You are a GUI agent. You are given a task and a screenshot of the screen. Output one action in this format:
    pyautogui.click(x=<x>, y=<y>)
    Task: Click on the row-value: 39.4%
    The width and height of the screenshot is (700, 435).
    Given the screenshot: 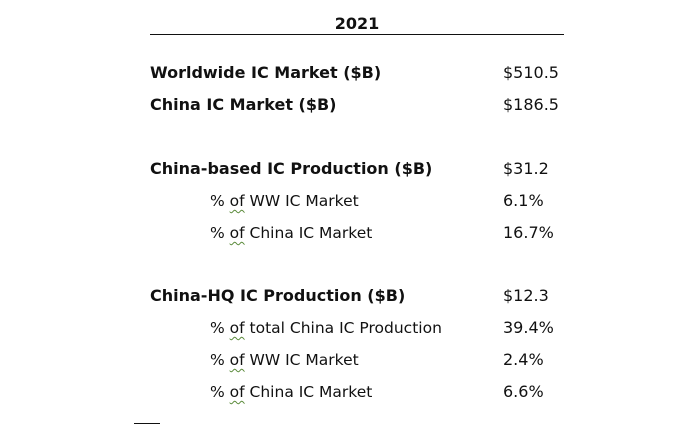 What is the action you would take?
    pyautogui.click(x=528, y=327)
    